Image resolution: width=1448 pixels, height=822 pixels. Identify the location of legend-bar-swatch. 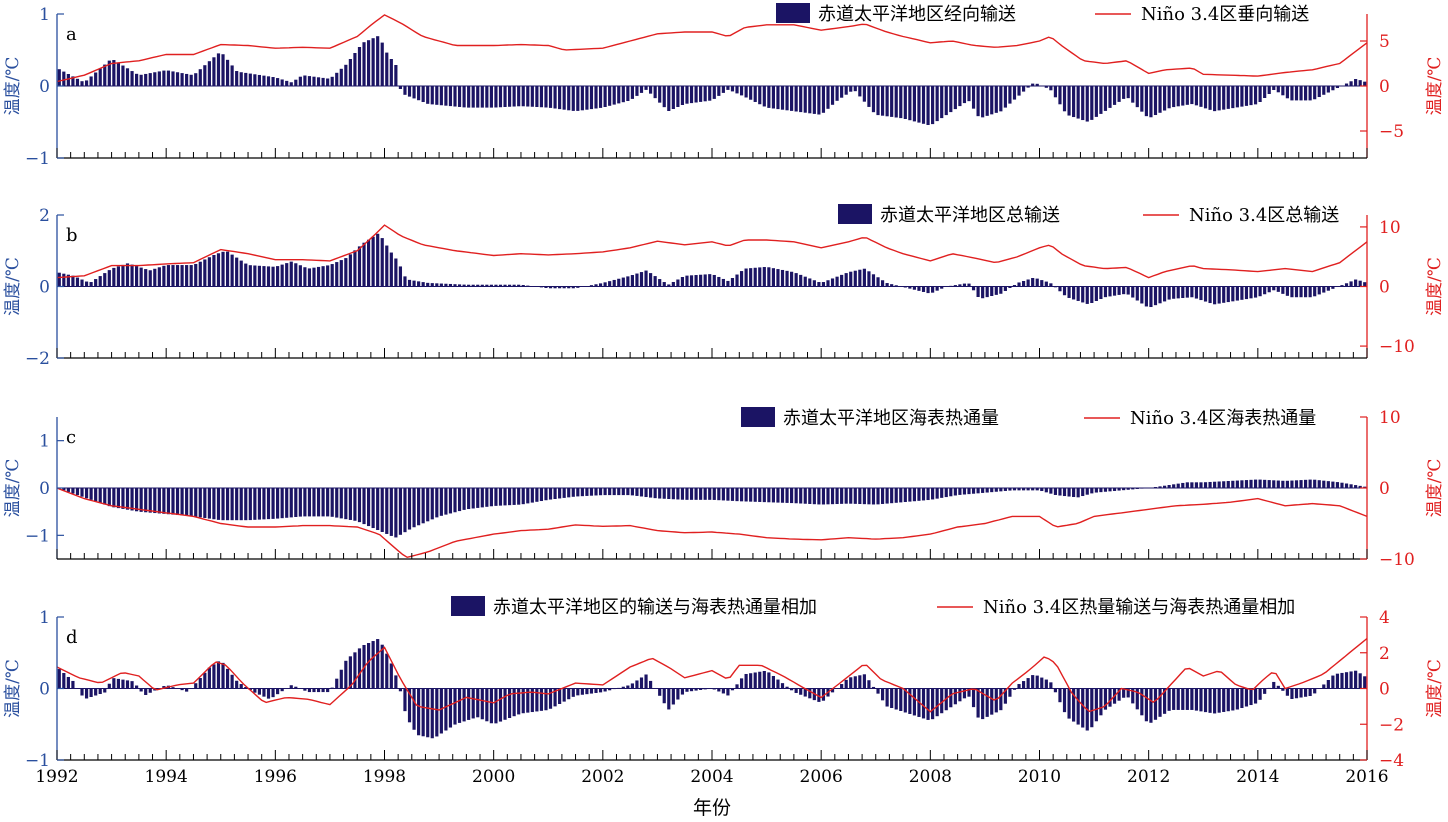
(855, 214).